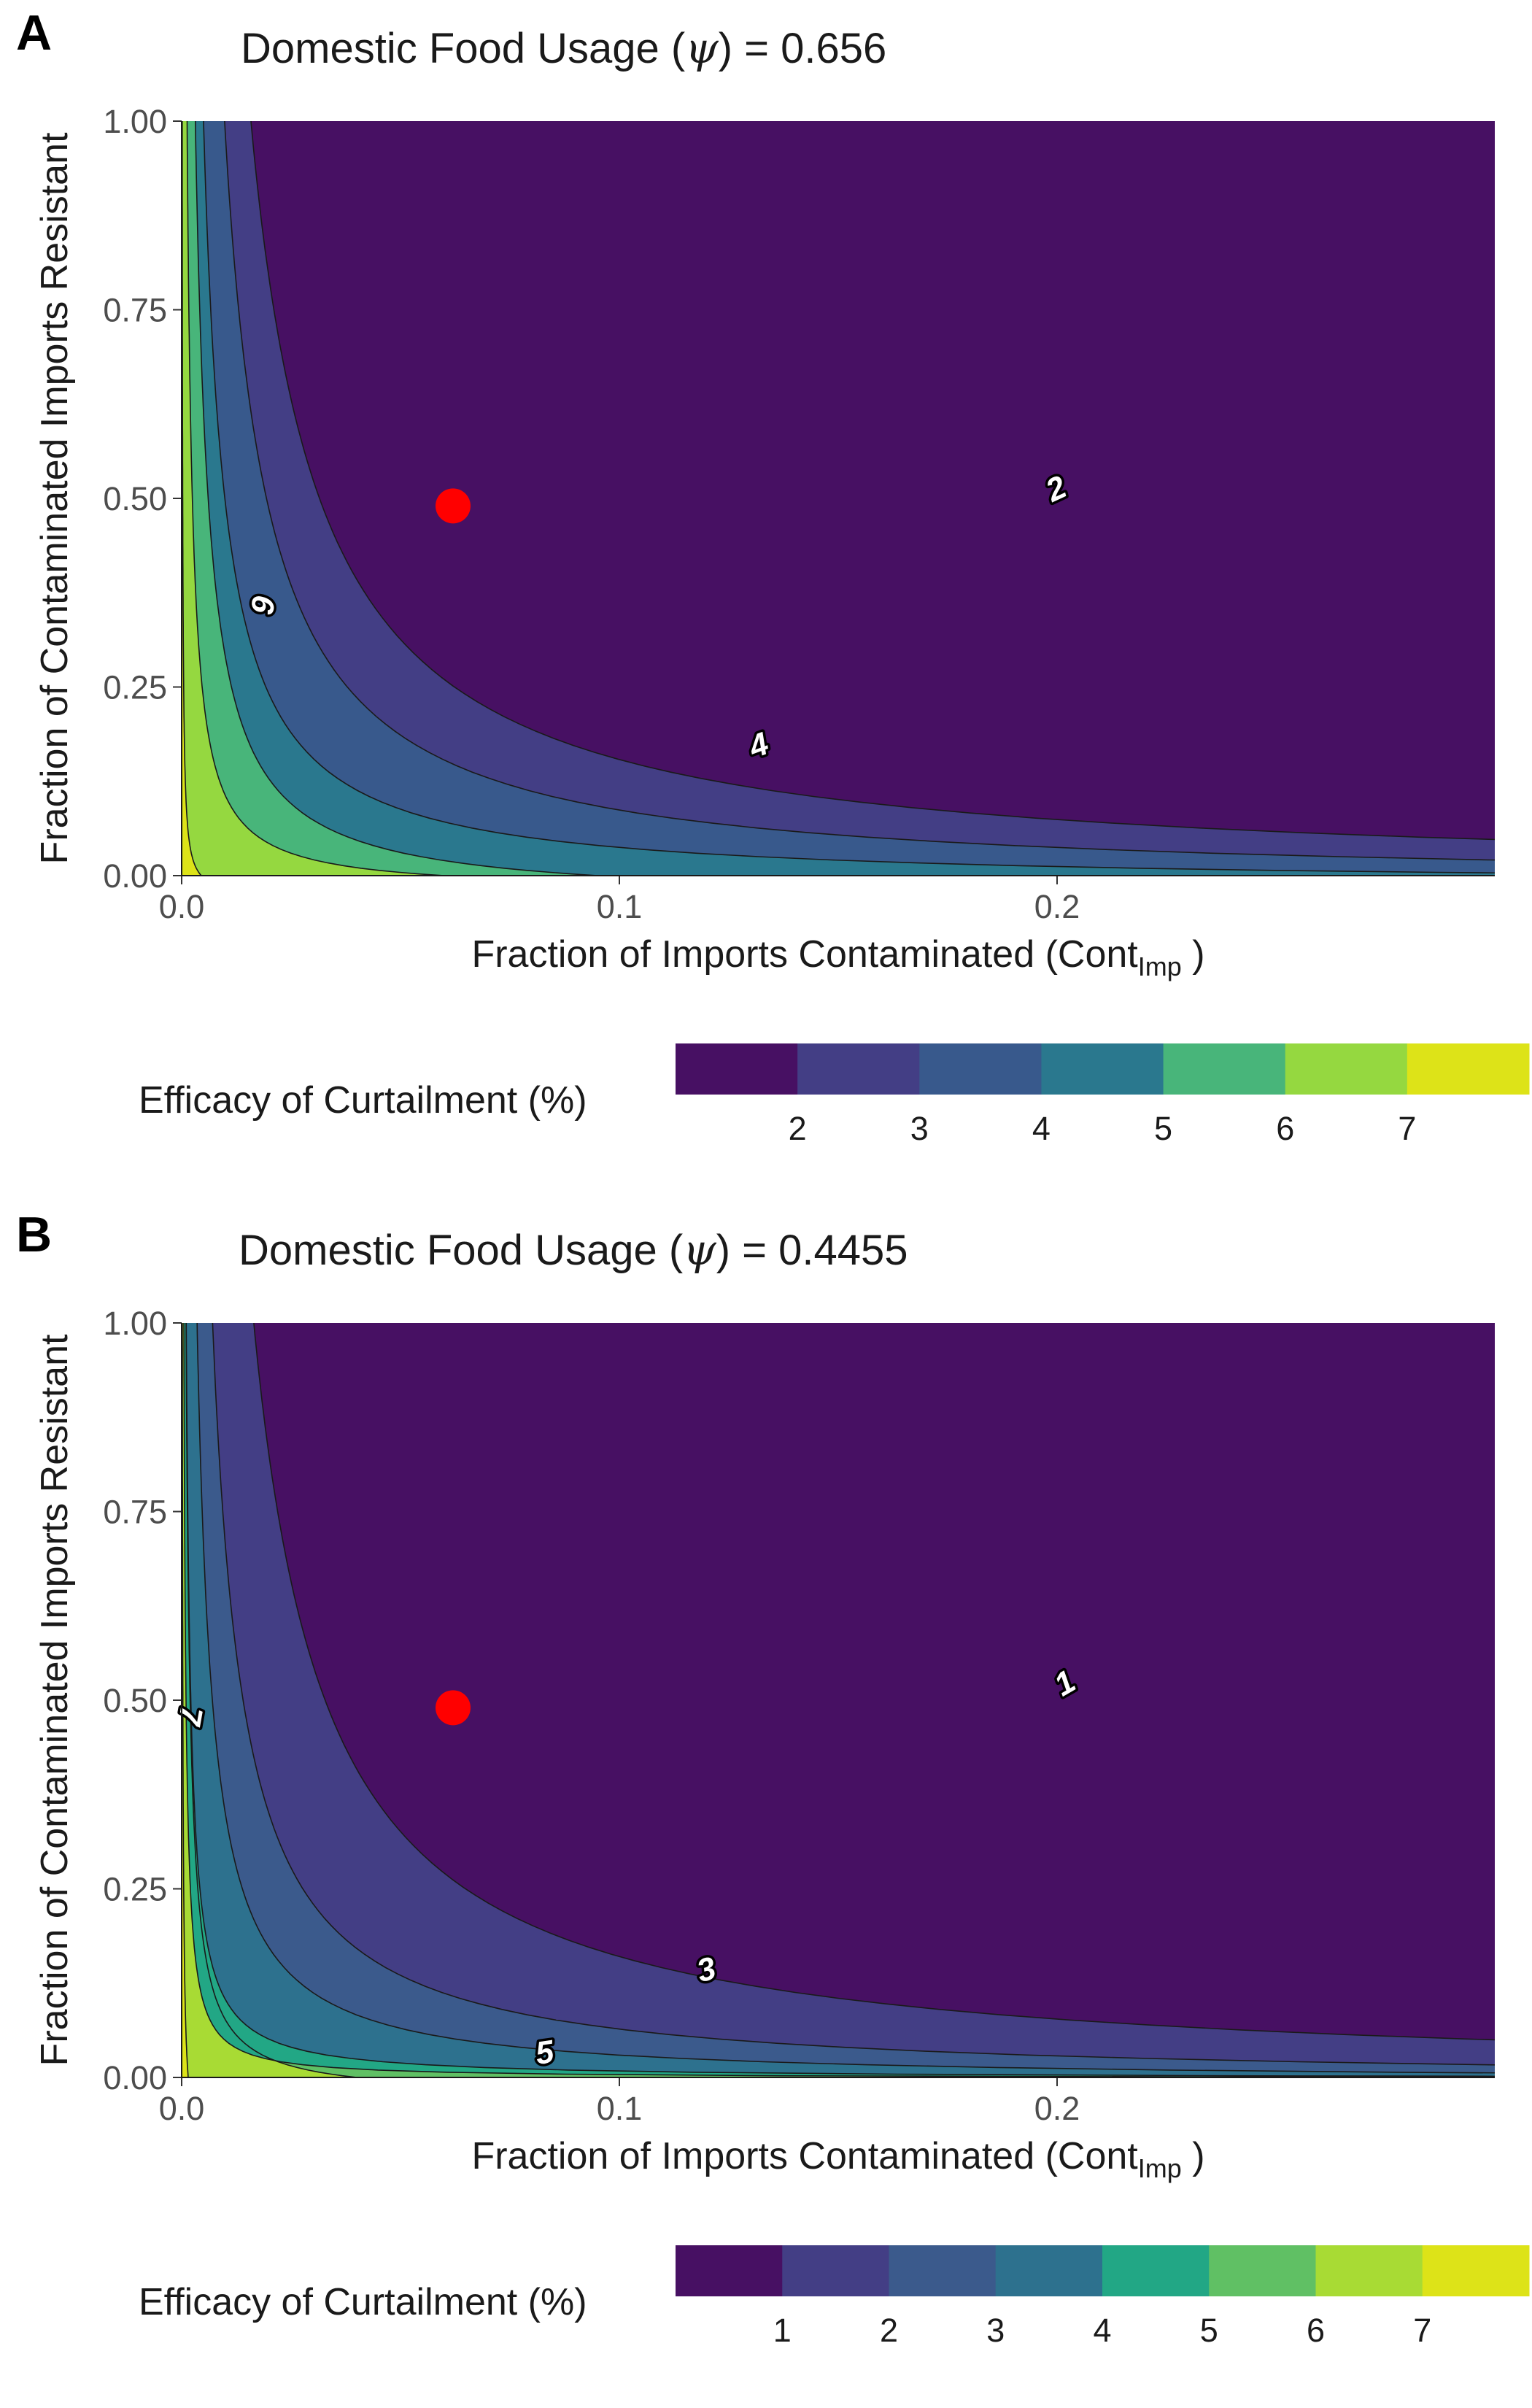 The height and width of the screenshot is (2408, 1532). I want to click on panel-letter-a: A, so click(34, 33).